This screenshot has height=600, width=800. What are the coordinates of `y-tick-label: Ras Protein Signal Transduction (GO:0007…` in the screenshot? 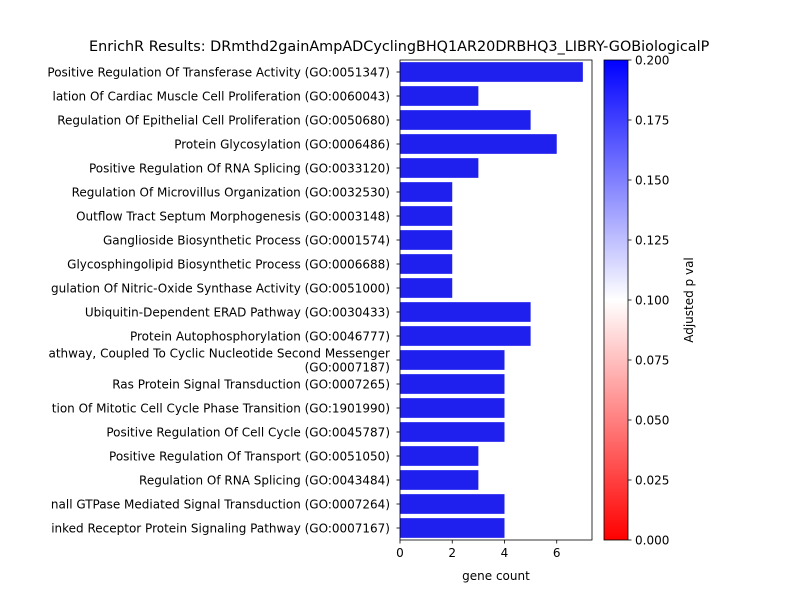 It's located at (251, 384).